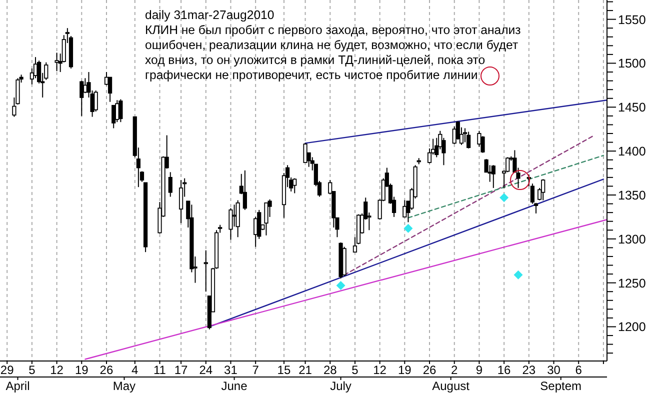 This screenshot has height=395, width=656. Describe the element at coordinates (135, 370) in the screenshot. I see `x-tick-label: 4` at that location.